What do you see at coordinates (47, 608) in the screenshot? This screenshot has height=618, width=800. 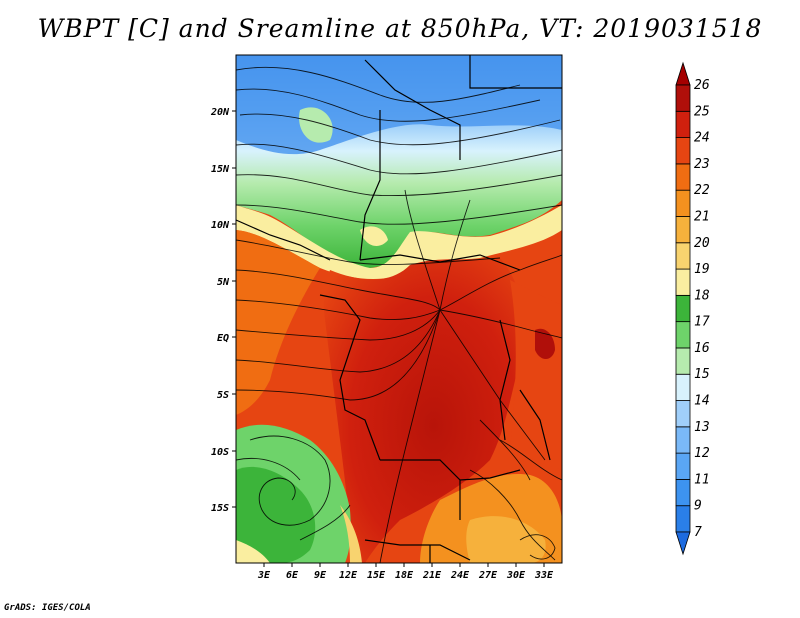 I see `credit-text: GrADS: IGES/COLA` at bounding box center [47, 608].